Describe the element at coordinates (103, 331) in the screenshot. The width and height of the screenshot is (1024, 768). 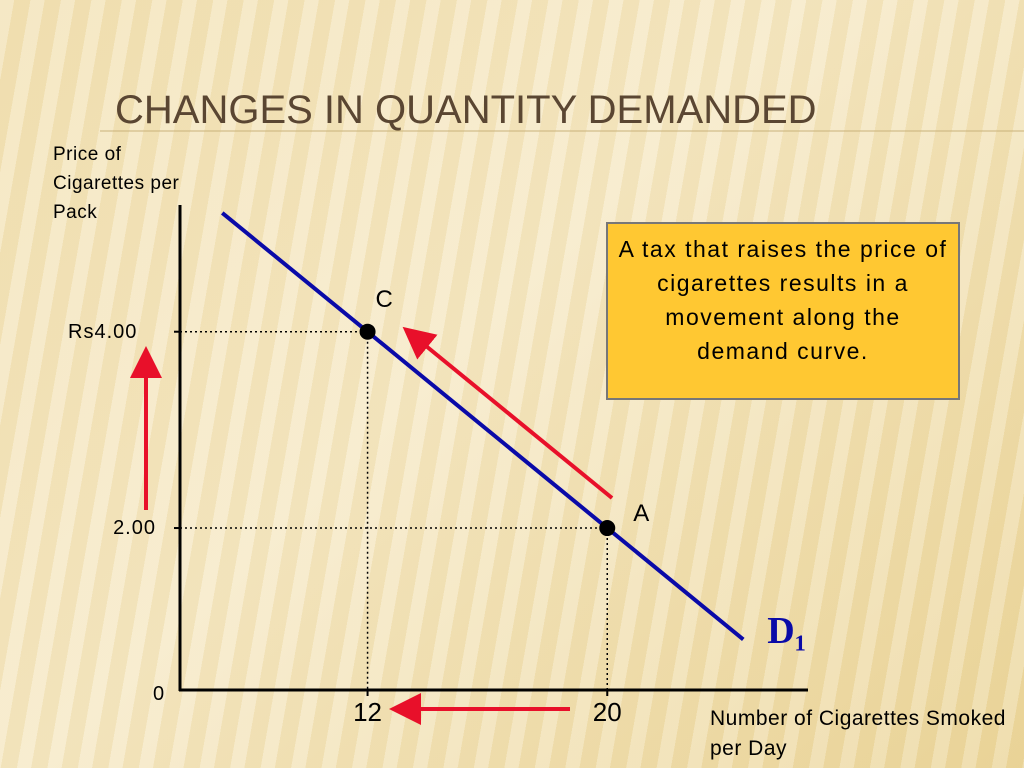
I see `y-tick-label: Rs4.00` at that location.